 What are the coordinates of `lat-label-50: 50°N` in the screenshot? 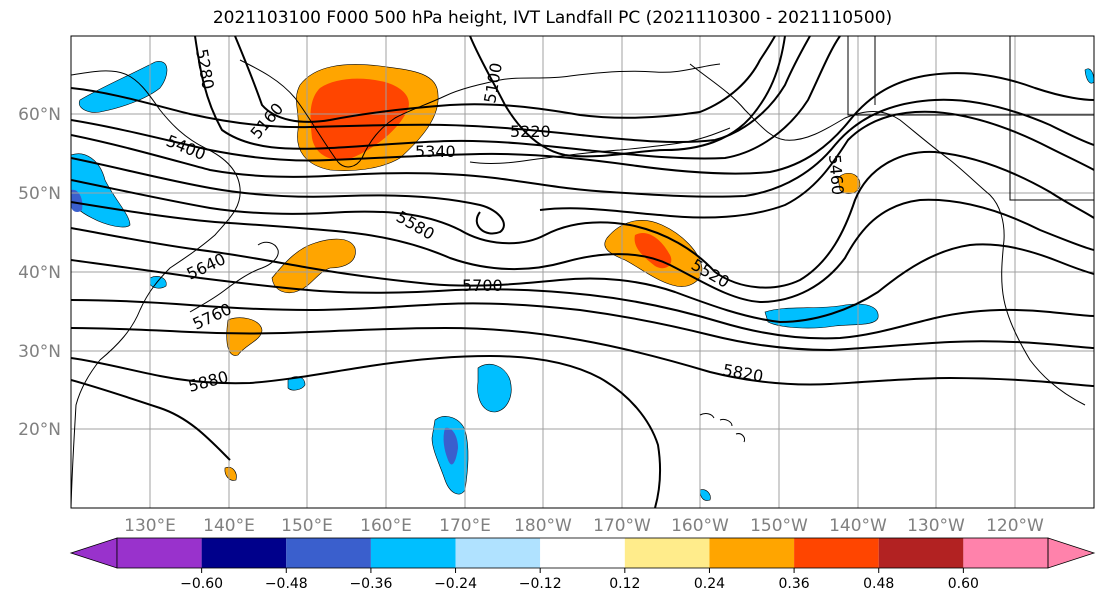 It's located at (39, 194).